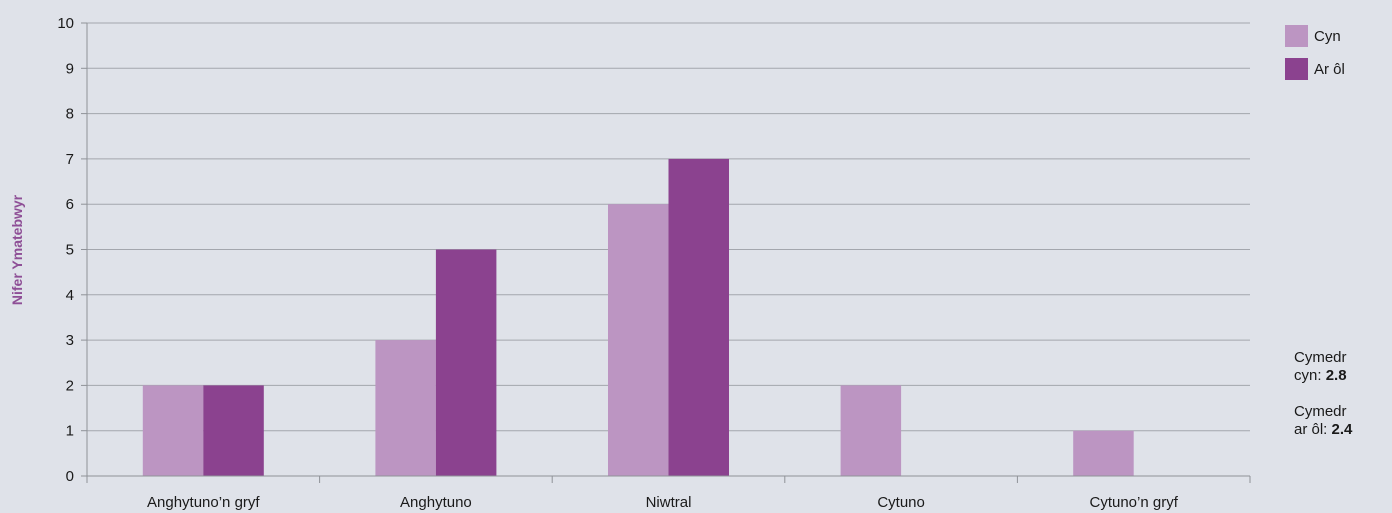 This screenshot has height=513, width=1392. I want to click on y-tick-label-4: 4, so click(70, 295).